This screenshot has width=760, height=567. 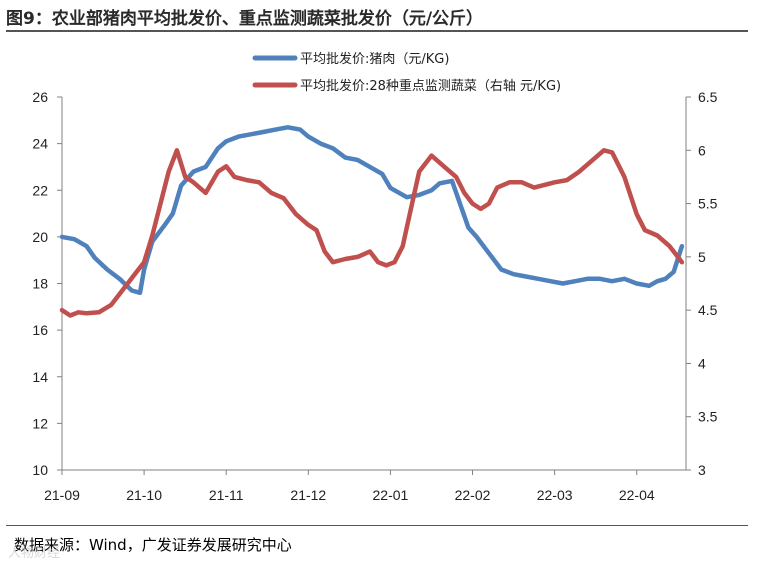 I want to click on x-tick-label: 22-01, so click(x=391, y=495).